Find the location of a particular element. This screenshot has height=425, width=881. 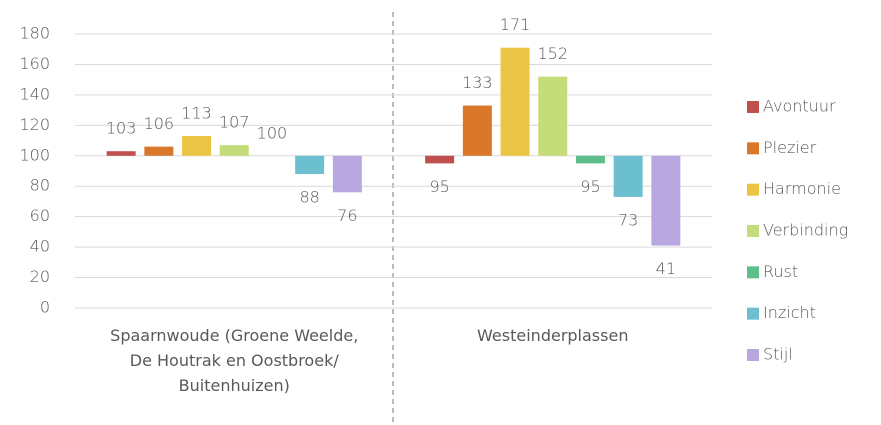

legend-label: Stijl is located at coordinates (778, 354).